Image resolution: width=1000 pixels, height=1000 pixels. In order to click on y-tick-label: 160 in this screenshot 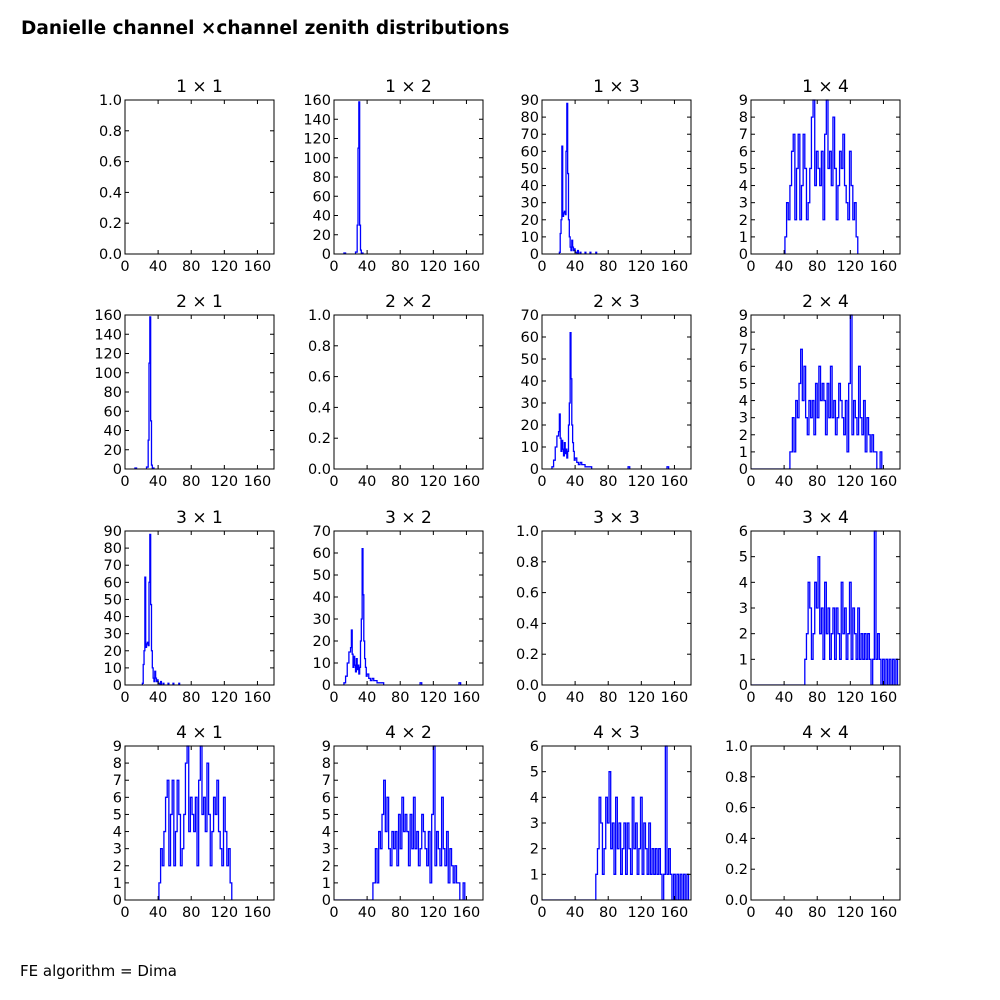, I will do `click(317, 101)`.